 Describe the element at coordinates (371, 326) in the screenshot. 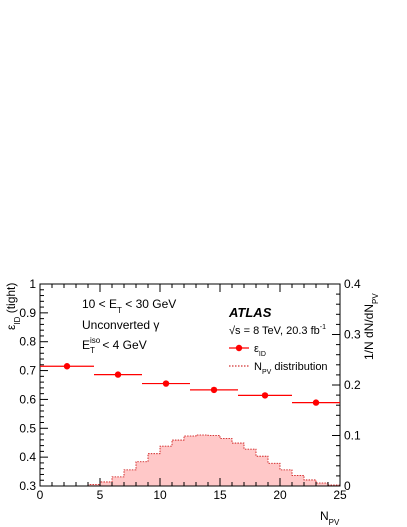

I see `y-axis-right-label: 1/N dN/dNPV` at that location.